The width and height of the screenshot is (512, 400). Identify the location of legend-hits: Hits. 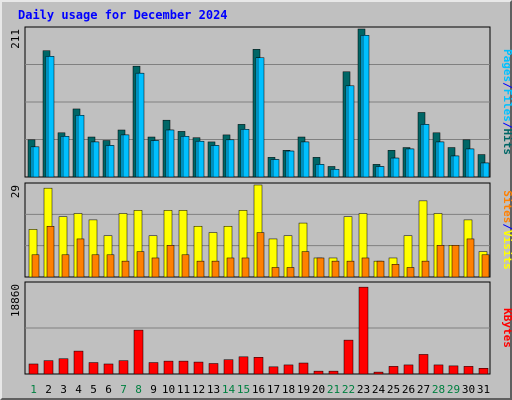
(506, 142).